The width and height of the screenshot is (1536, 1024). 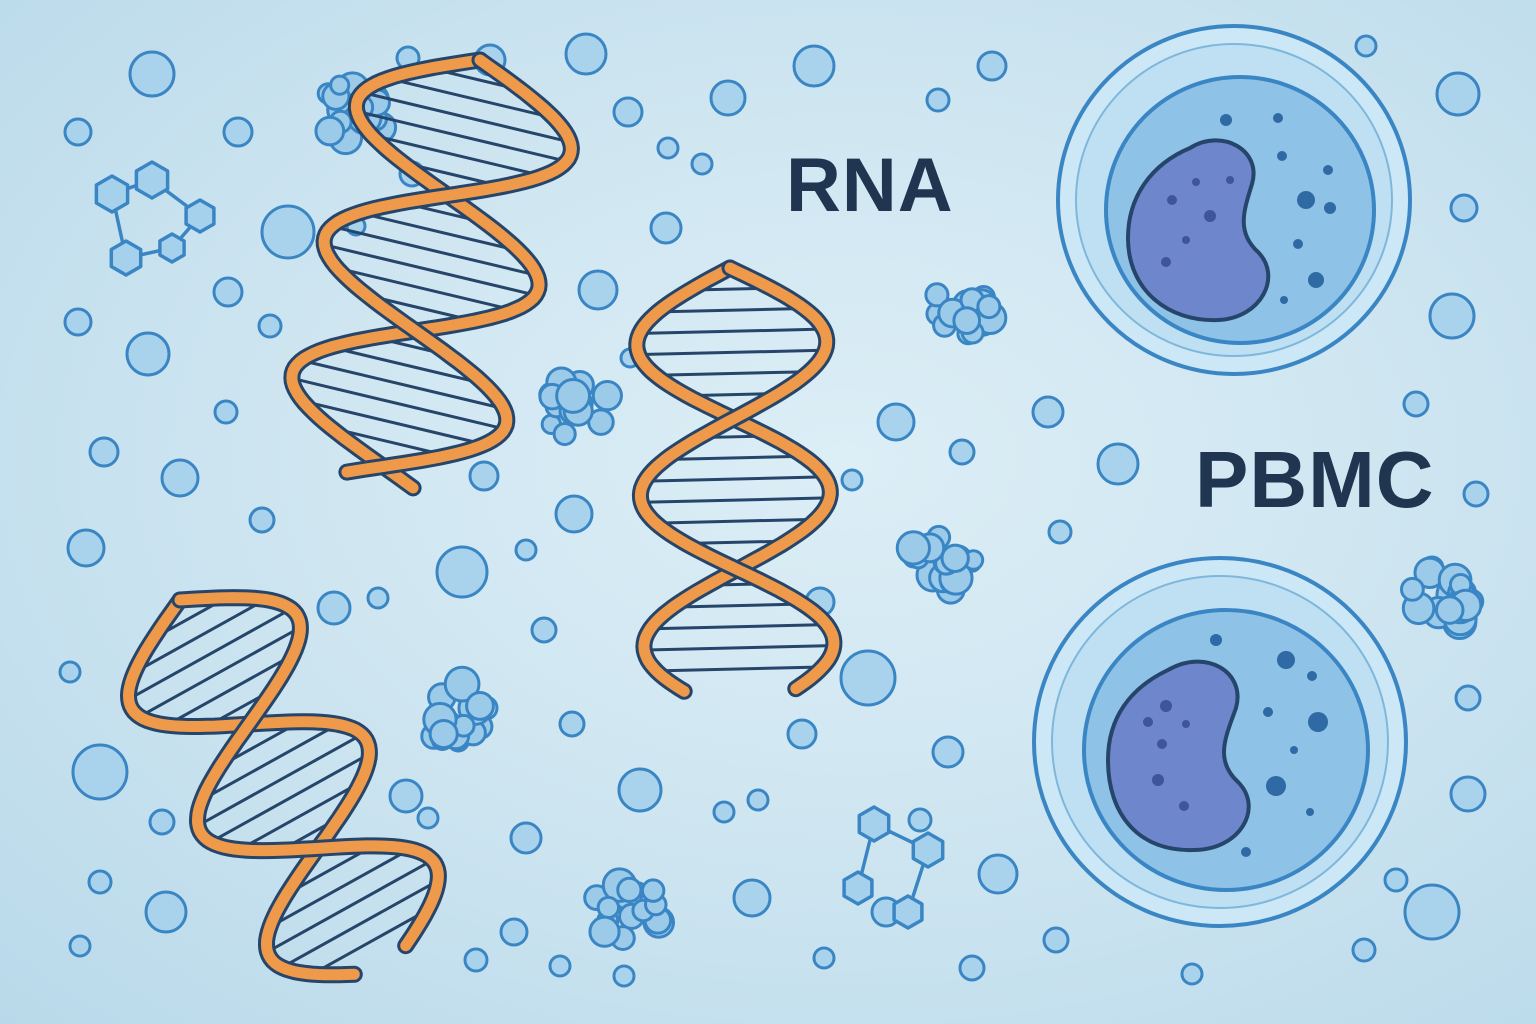 What do you see at coordinates (1315, 479) in the screenshot?
I see `pbmc-label: PBMC` at bounding box center [1315, 479].